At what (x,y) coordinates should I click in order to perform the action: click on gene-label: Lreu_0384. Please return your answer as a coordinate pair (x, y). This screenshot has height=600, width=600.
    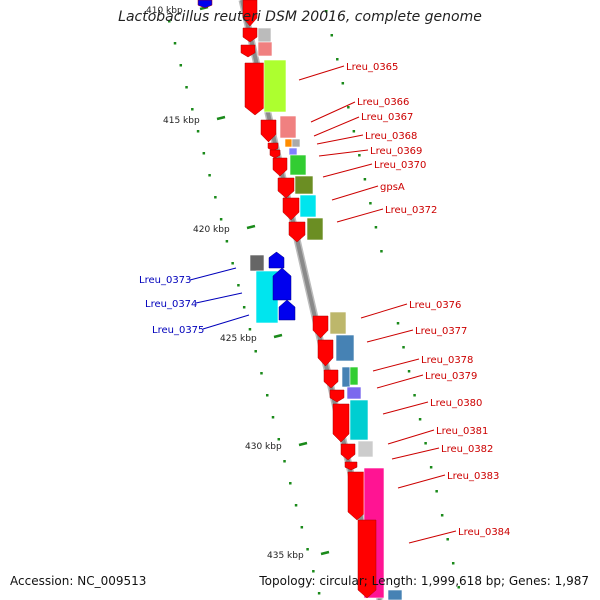
    Looking at the image, I should click on (484, 532).